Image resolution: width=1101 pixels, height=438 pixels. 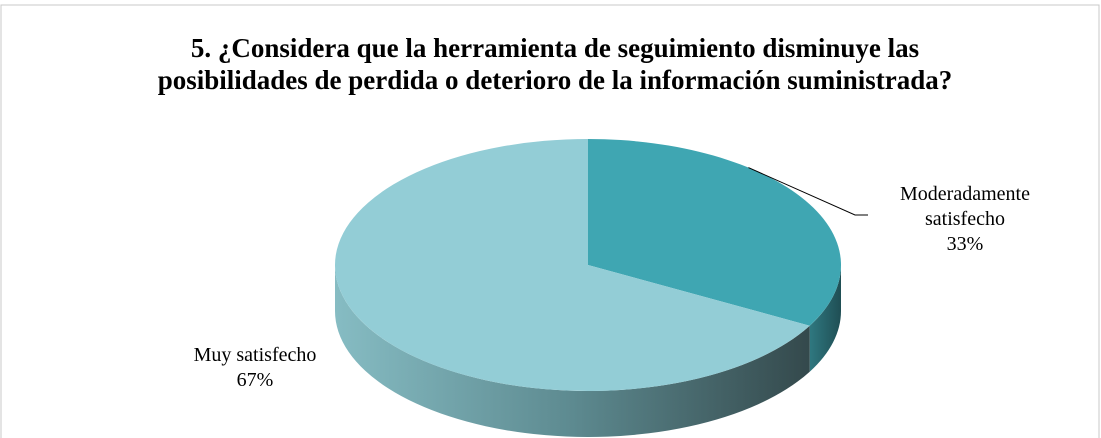 I want to click on pie-slice, so click(x=714, y=232).